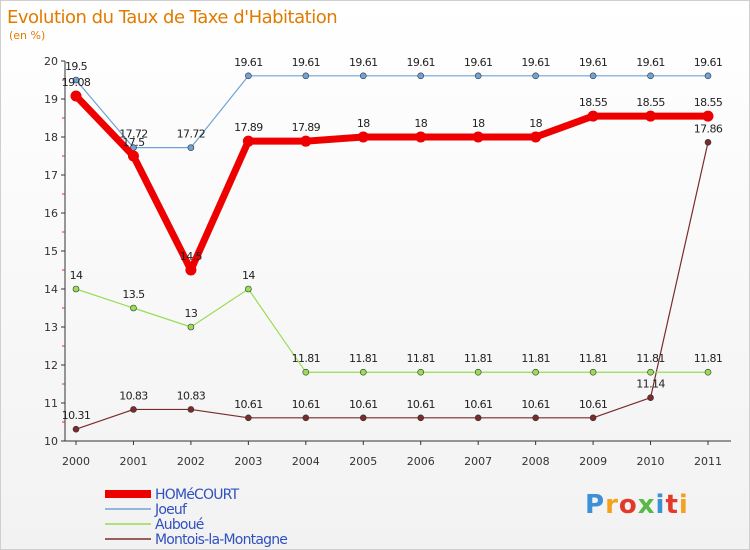 The width and height of the screenshot is (750, 550). I want to click on x-tick-label: 2004, so click(306, 461).